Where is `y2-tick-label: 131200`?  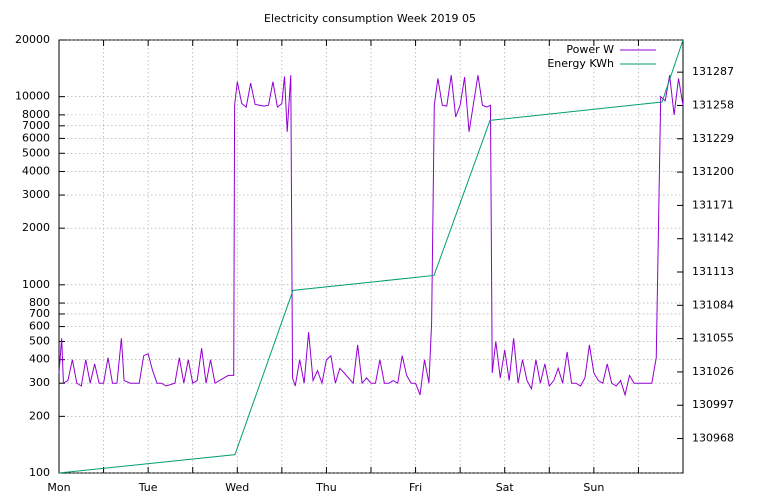 y2-tick-label: 131200 is located at coordinates (713, 171).